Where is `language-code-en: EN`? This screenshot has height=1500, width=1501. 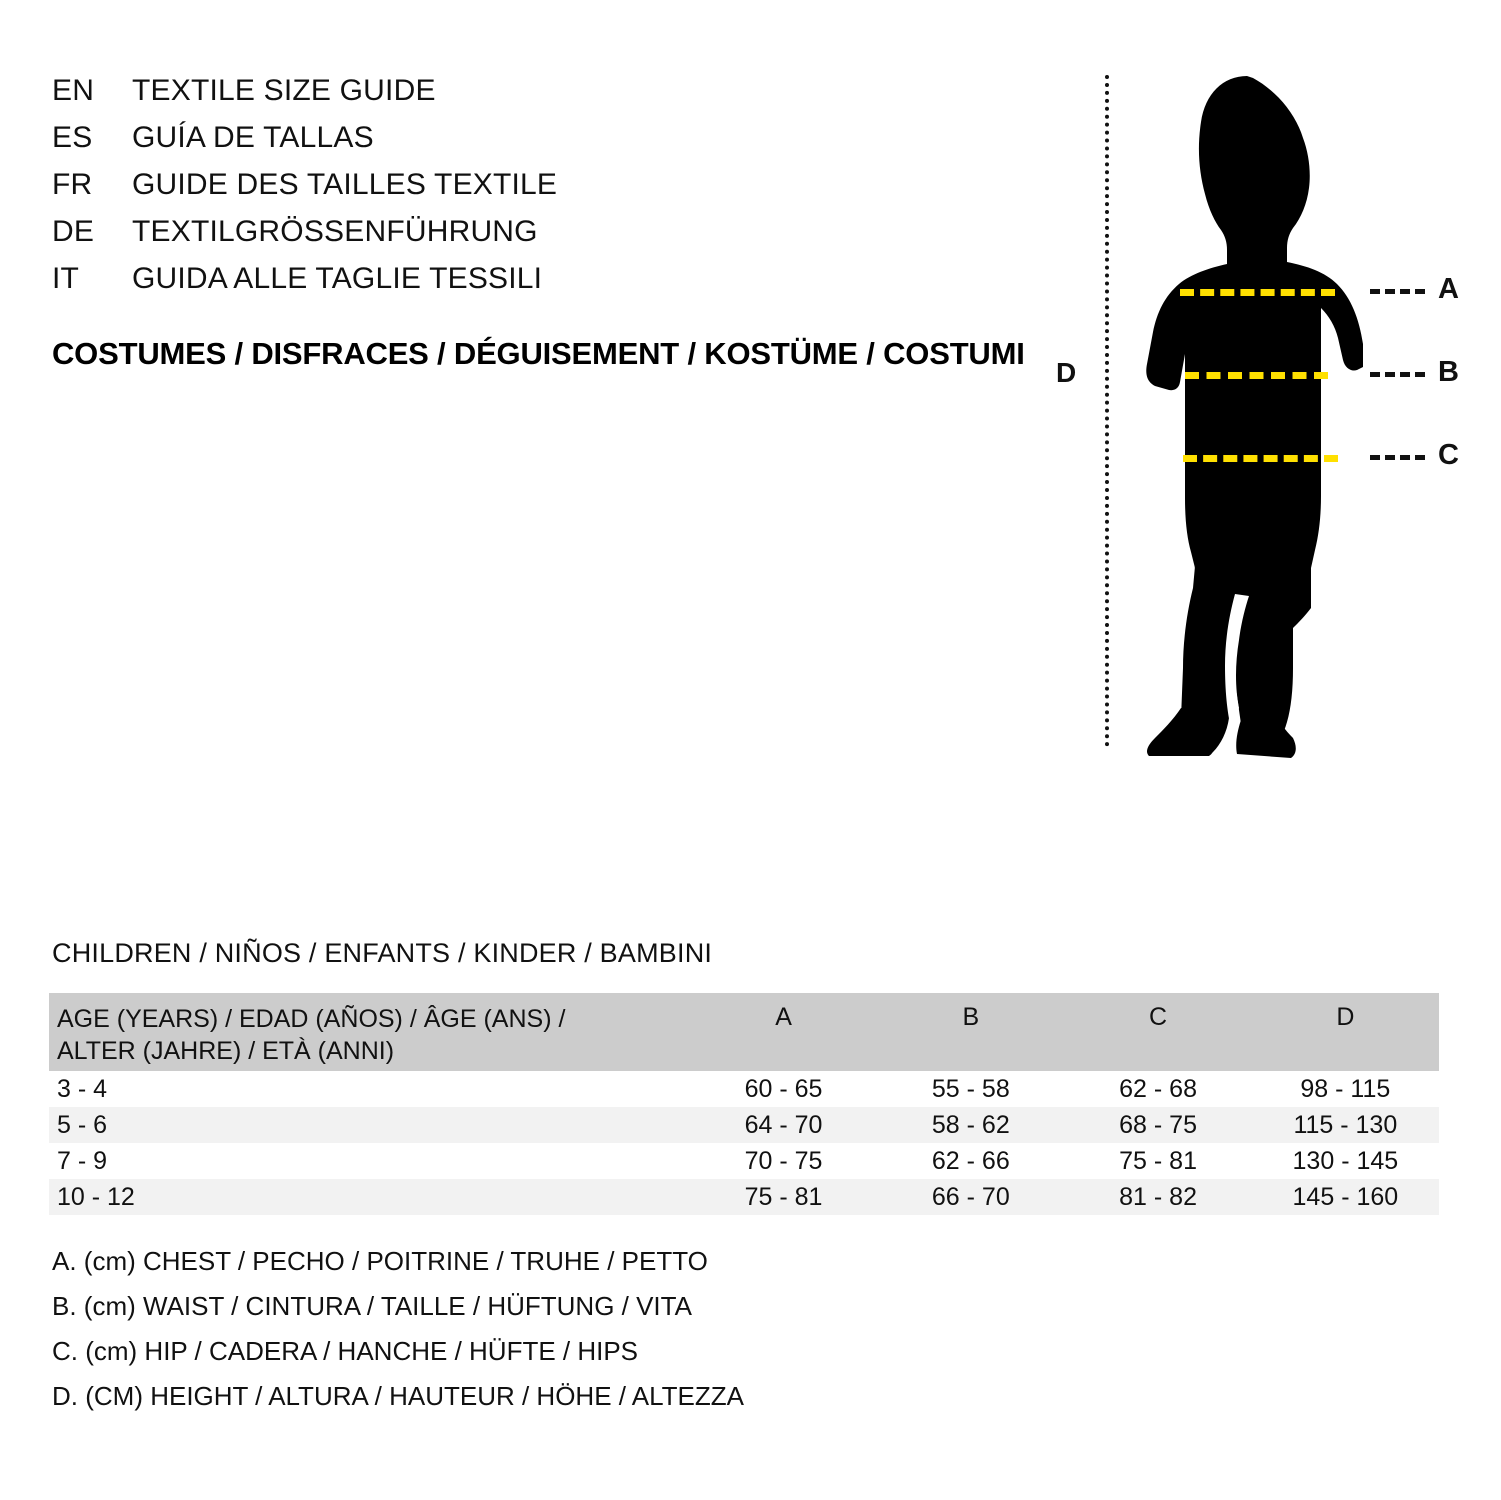 language-code-en: EN is located at coordinates (73, 90).